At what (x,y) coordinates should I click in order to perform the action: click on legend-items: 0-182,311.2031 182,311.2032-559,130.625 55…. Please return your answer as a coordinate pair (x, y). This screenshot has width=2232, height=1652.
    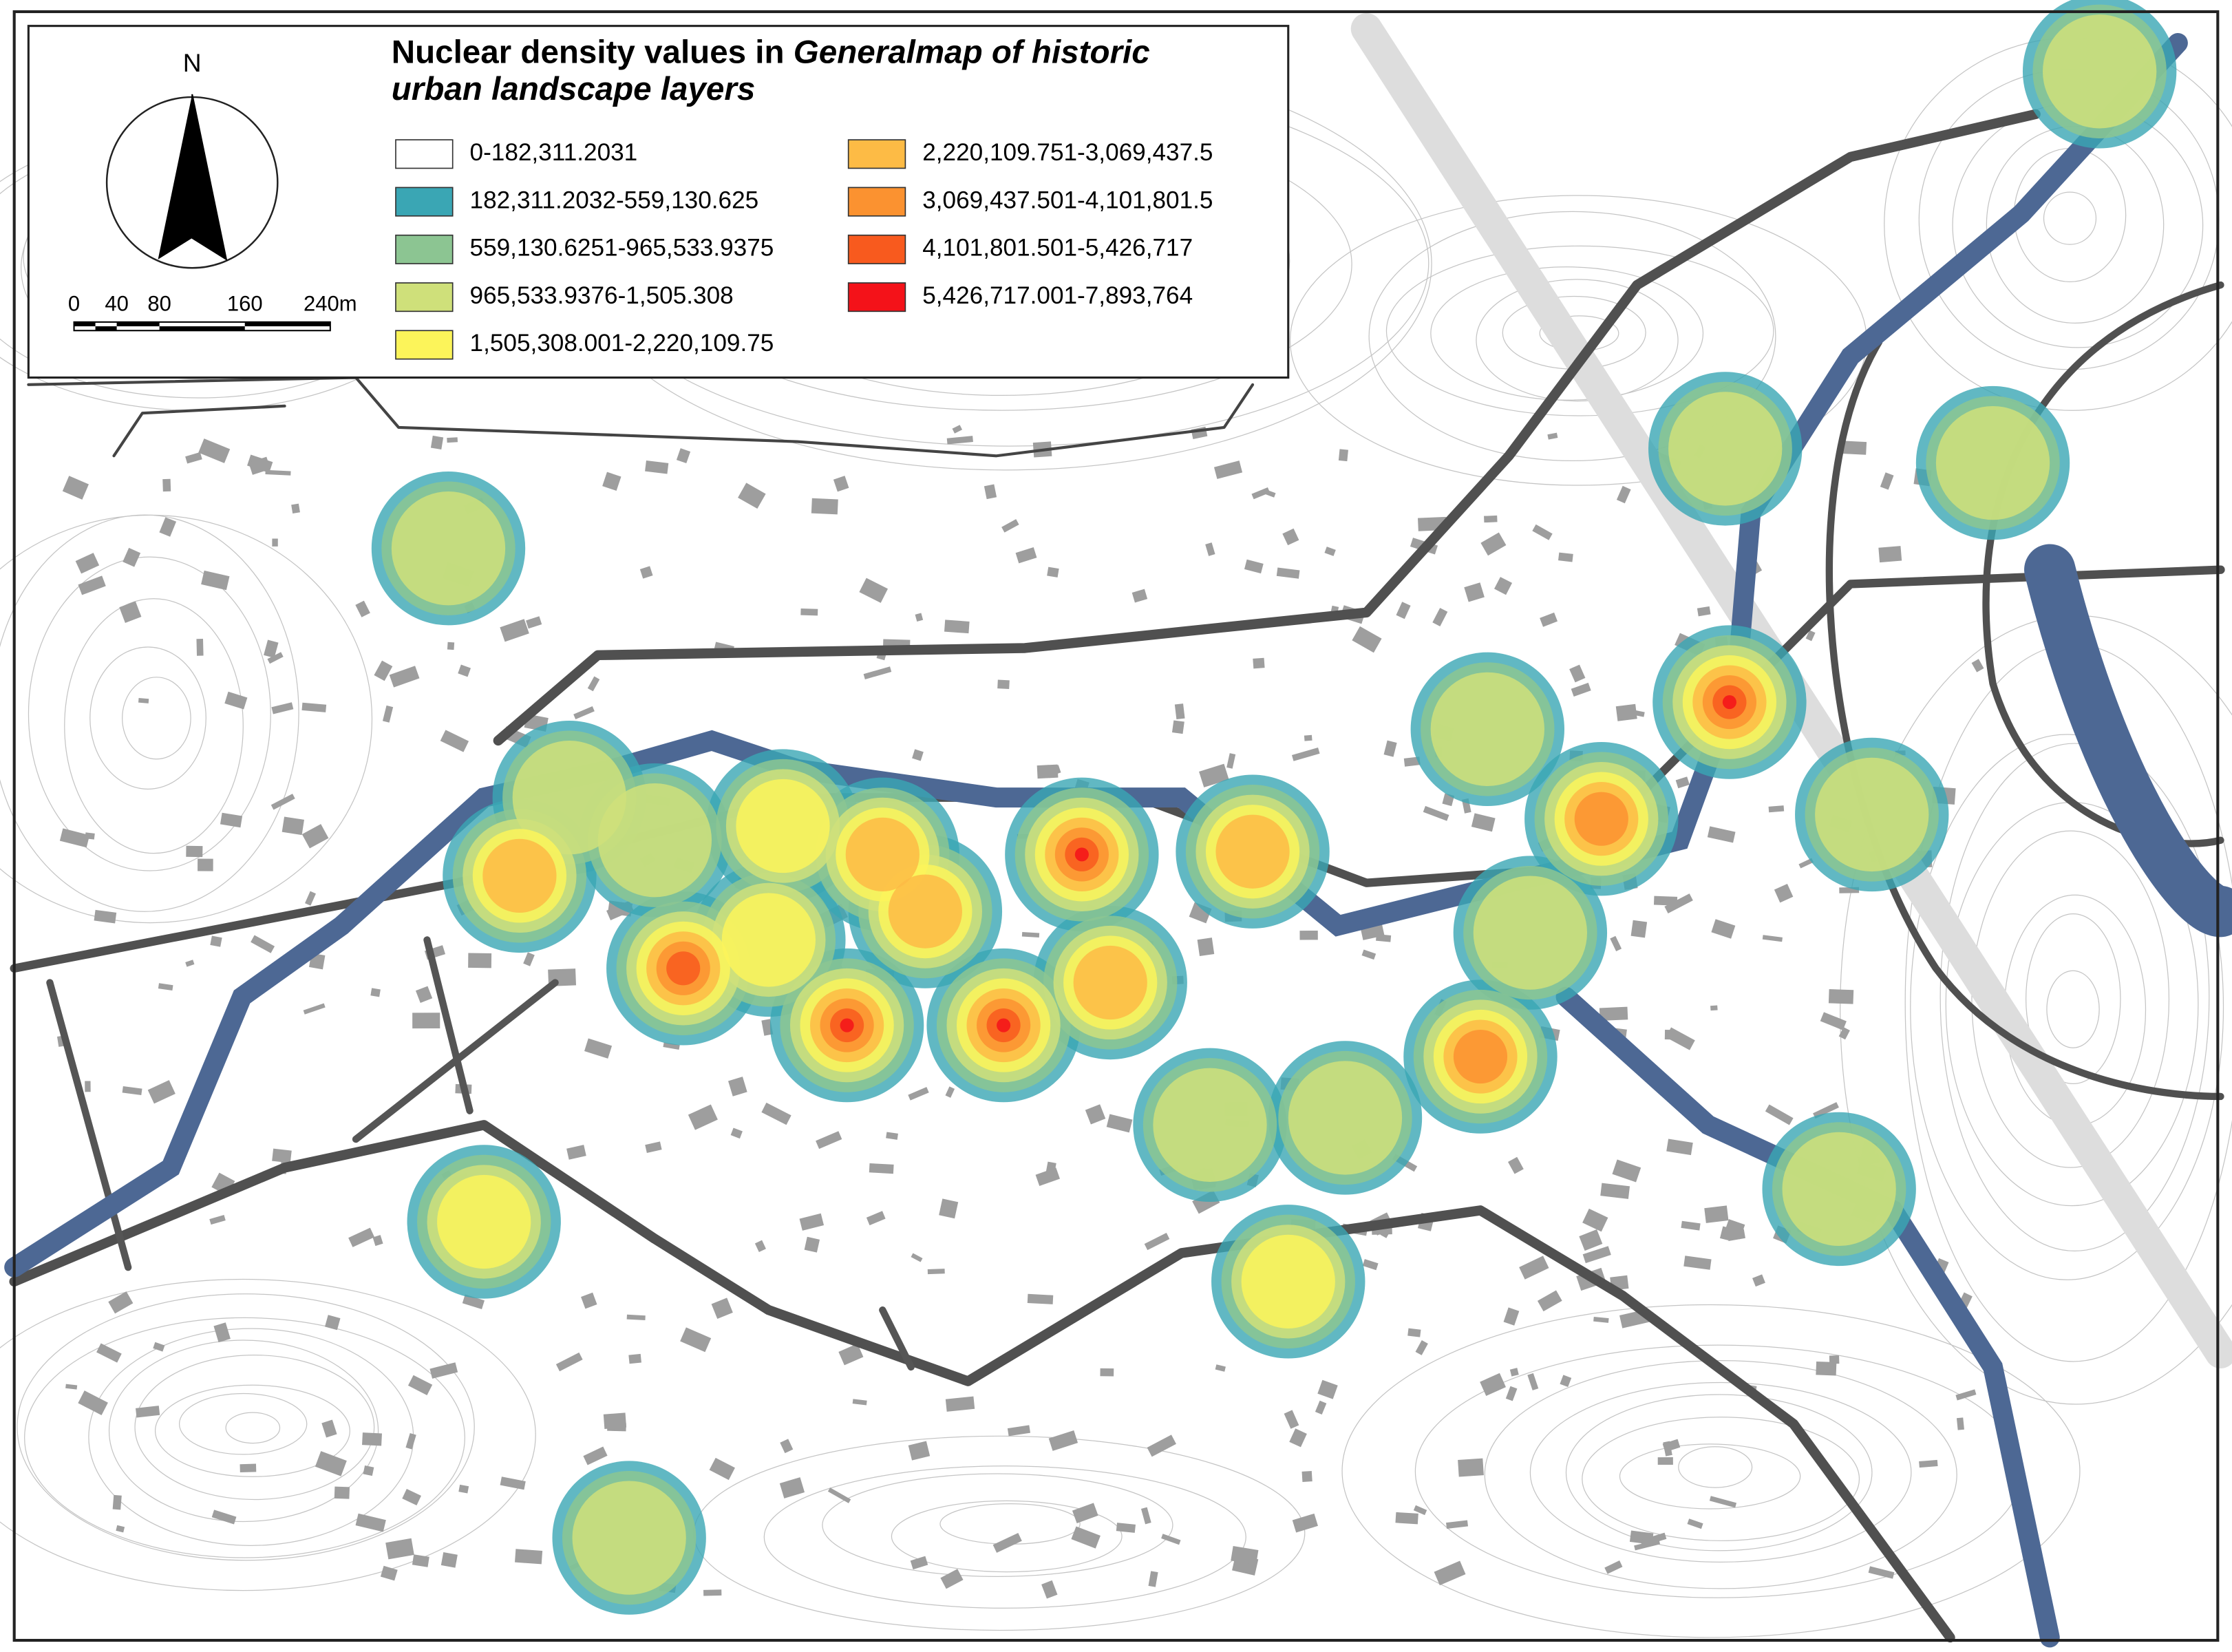
    Looking at the image, I should click on (804, 250).